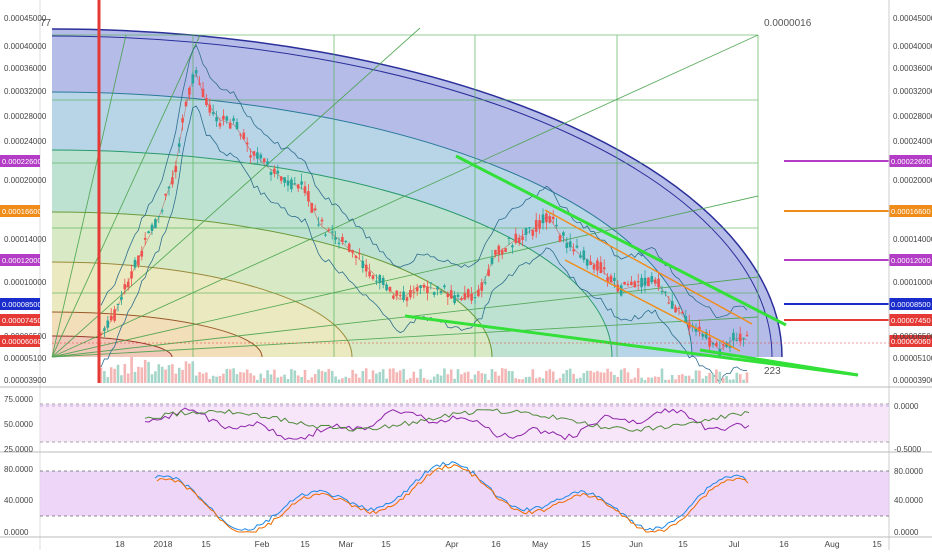  I want to click on upper-trendline, so click(621, 240).